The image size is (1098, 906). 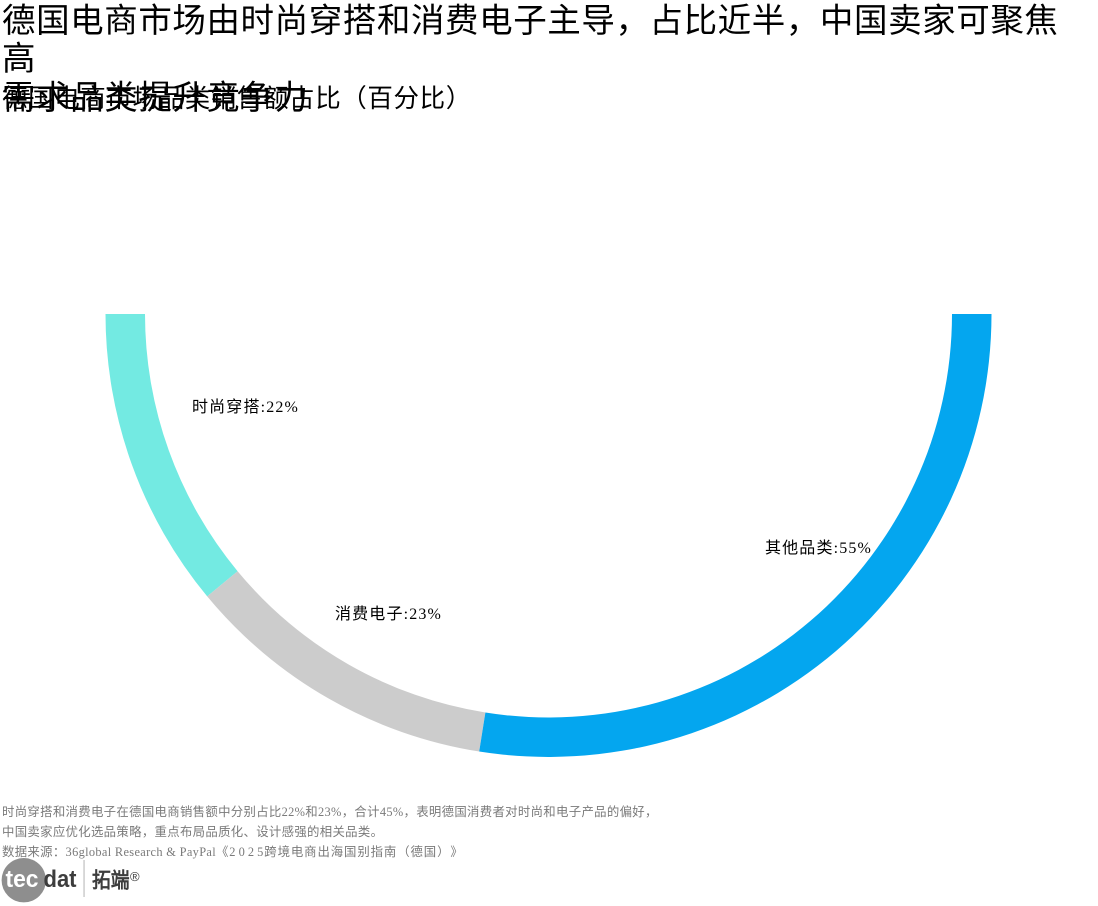 What do you see at coordinates (22, 879) in the screenshot?
I see `svg-text: tec` at bounding box center [22, 879].